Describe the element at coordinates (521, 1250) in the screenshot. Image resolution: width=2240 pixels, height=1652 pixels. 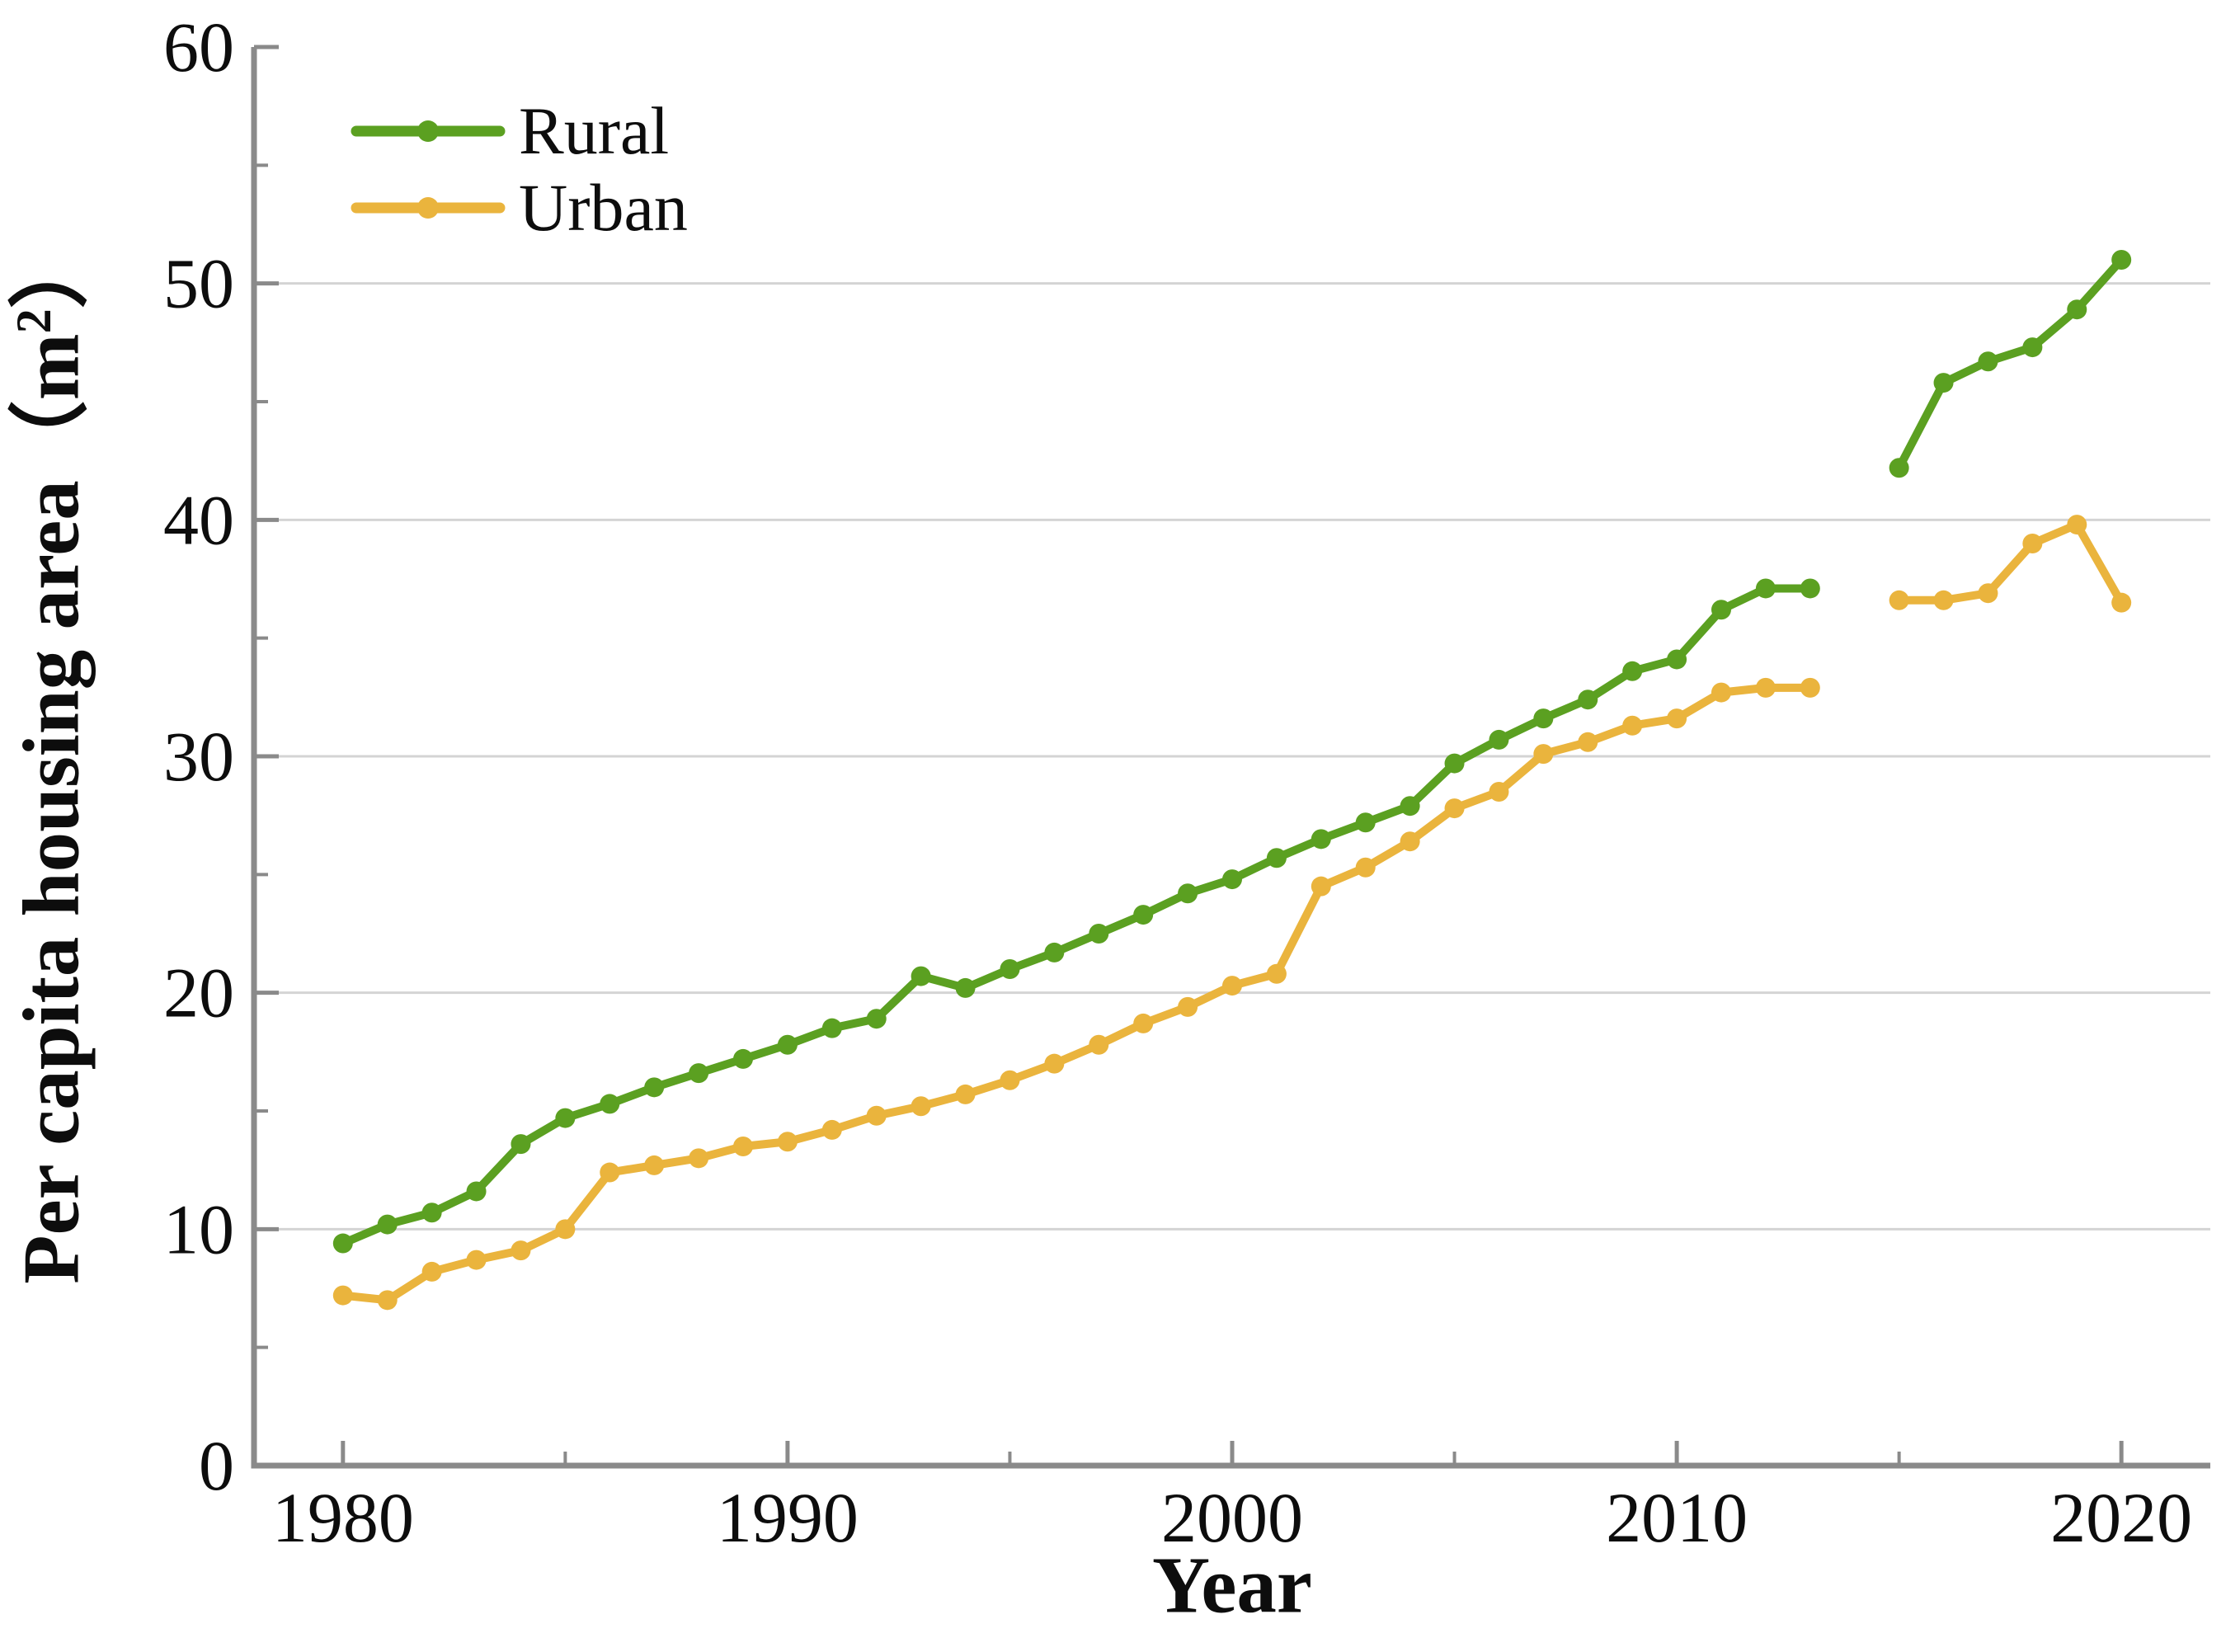
I see `data-point-urban-1984` at that location.